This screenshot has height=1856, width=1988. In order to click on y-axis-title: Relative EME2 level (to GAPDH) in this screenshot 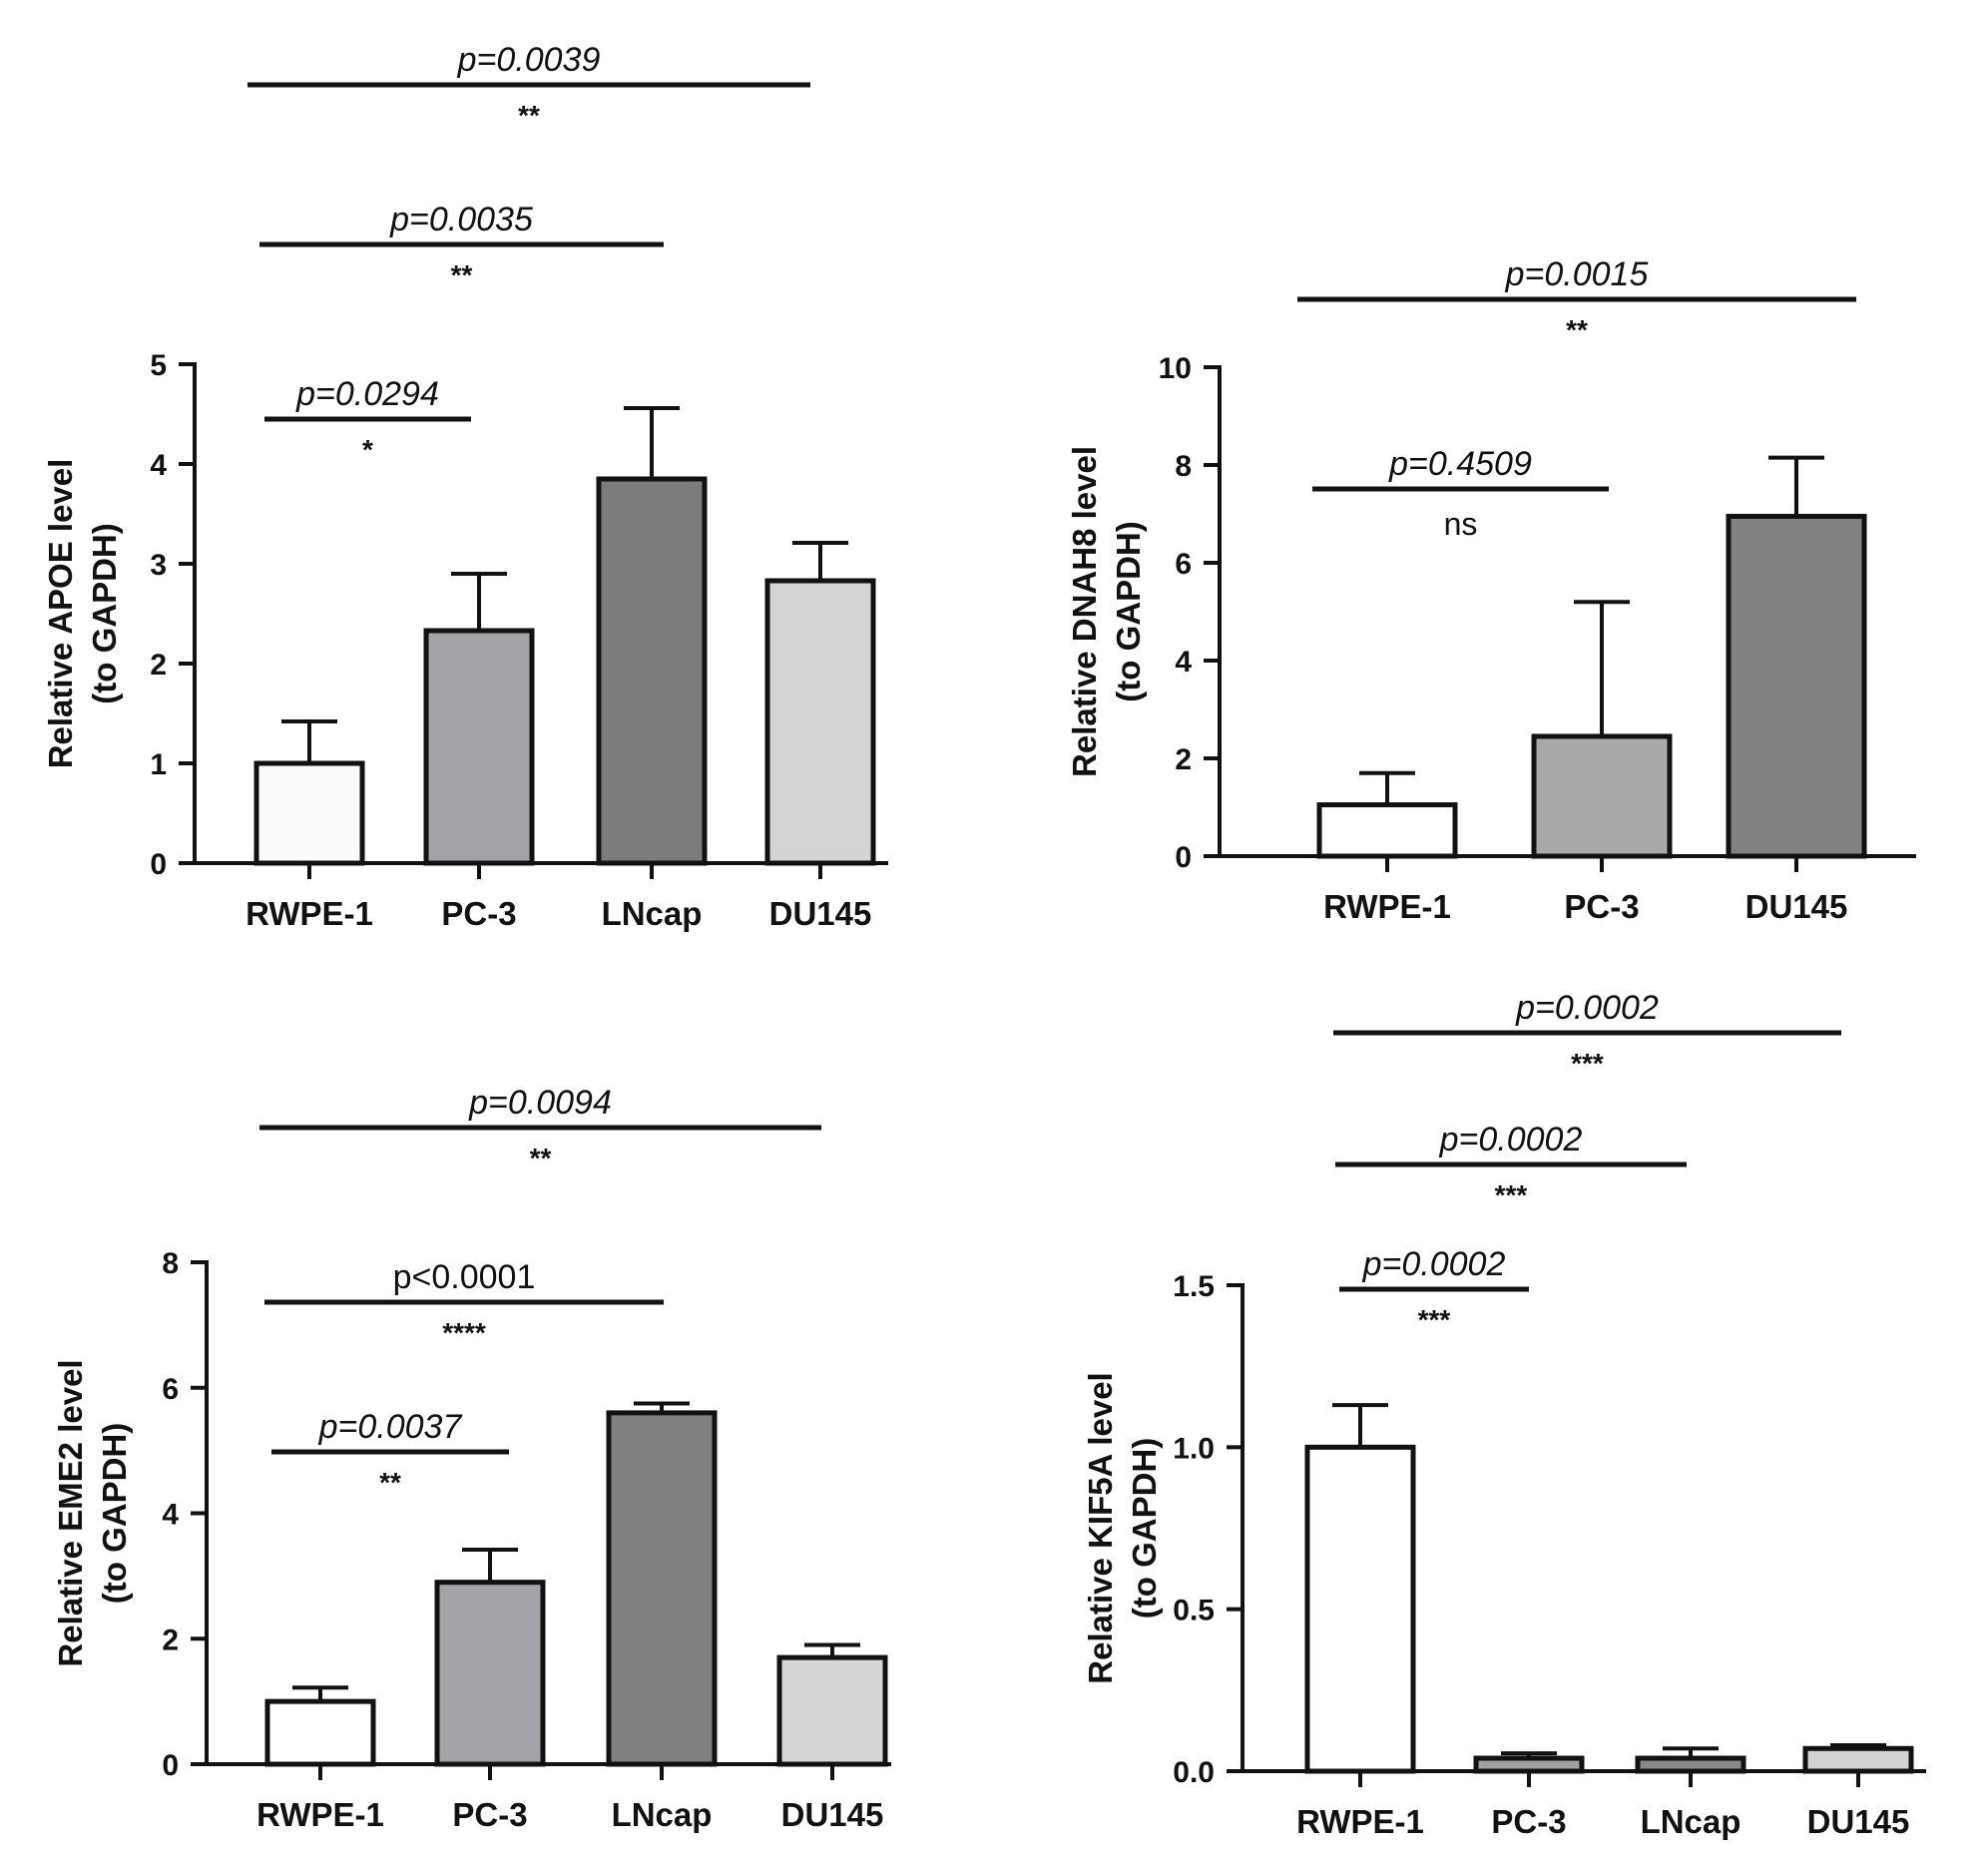, I will do `click(92, 1512)`.